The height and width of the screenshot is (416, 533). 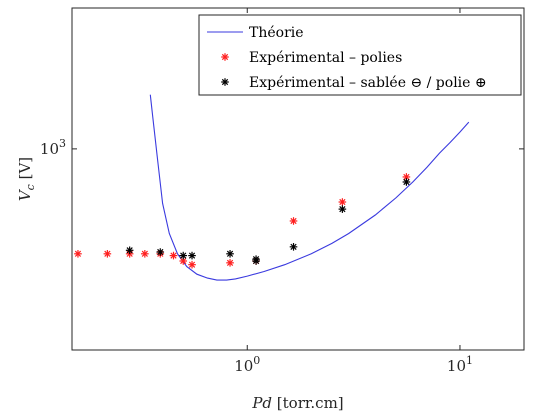 I want to click on legend-box, so click(x=360, y=55).